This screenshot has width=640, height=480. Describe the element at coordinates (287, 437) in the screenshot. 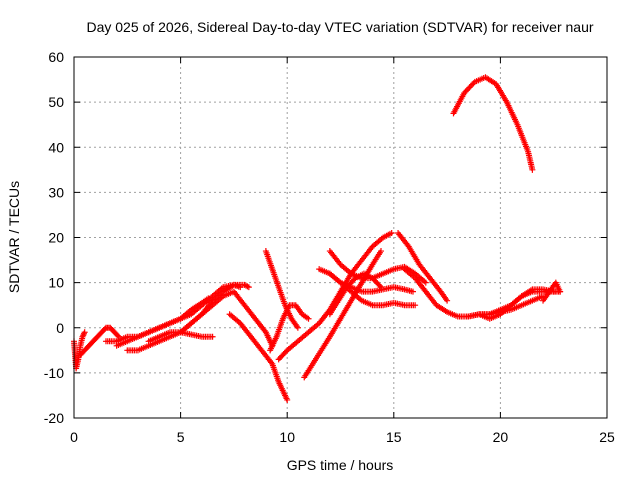

I see `x-tick-label: 10` at that location.